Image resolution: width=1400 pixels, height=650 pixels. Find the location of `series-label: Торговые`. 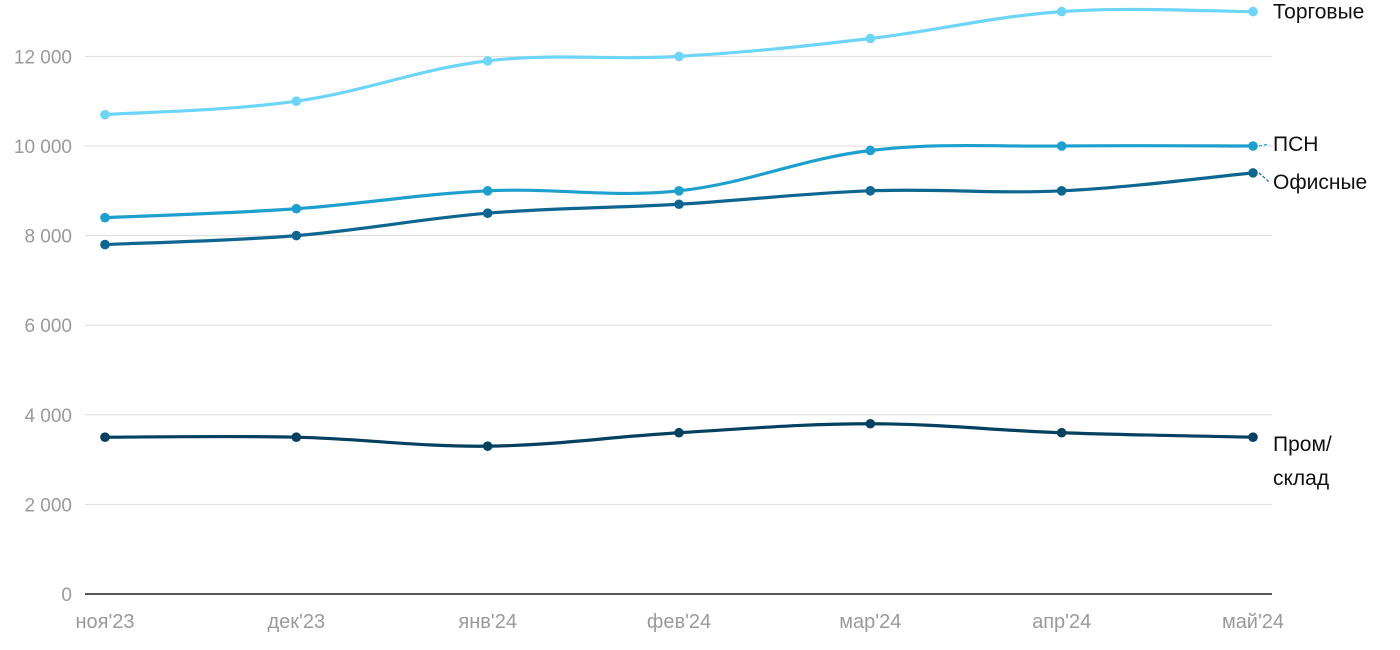

series-label: Торговые is located at coordinates (1318, 12).